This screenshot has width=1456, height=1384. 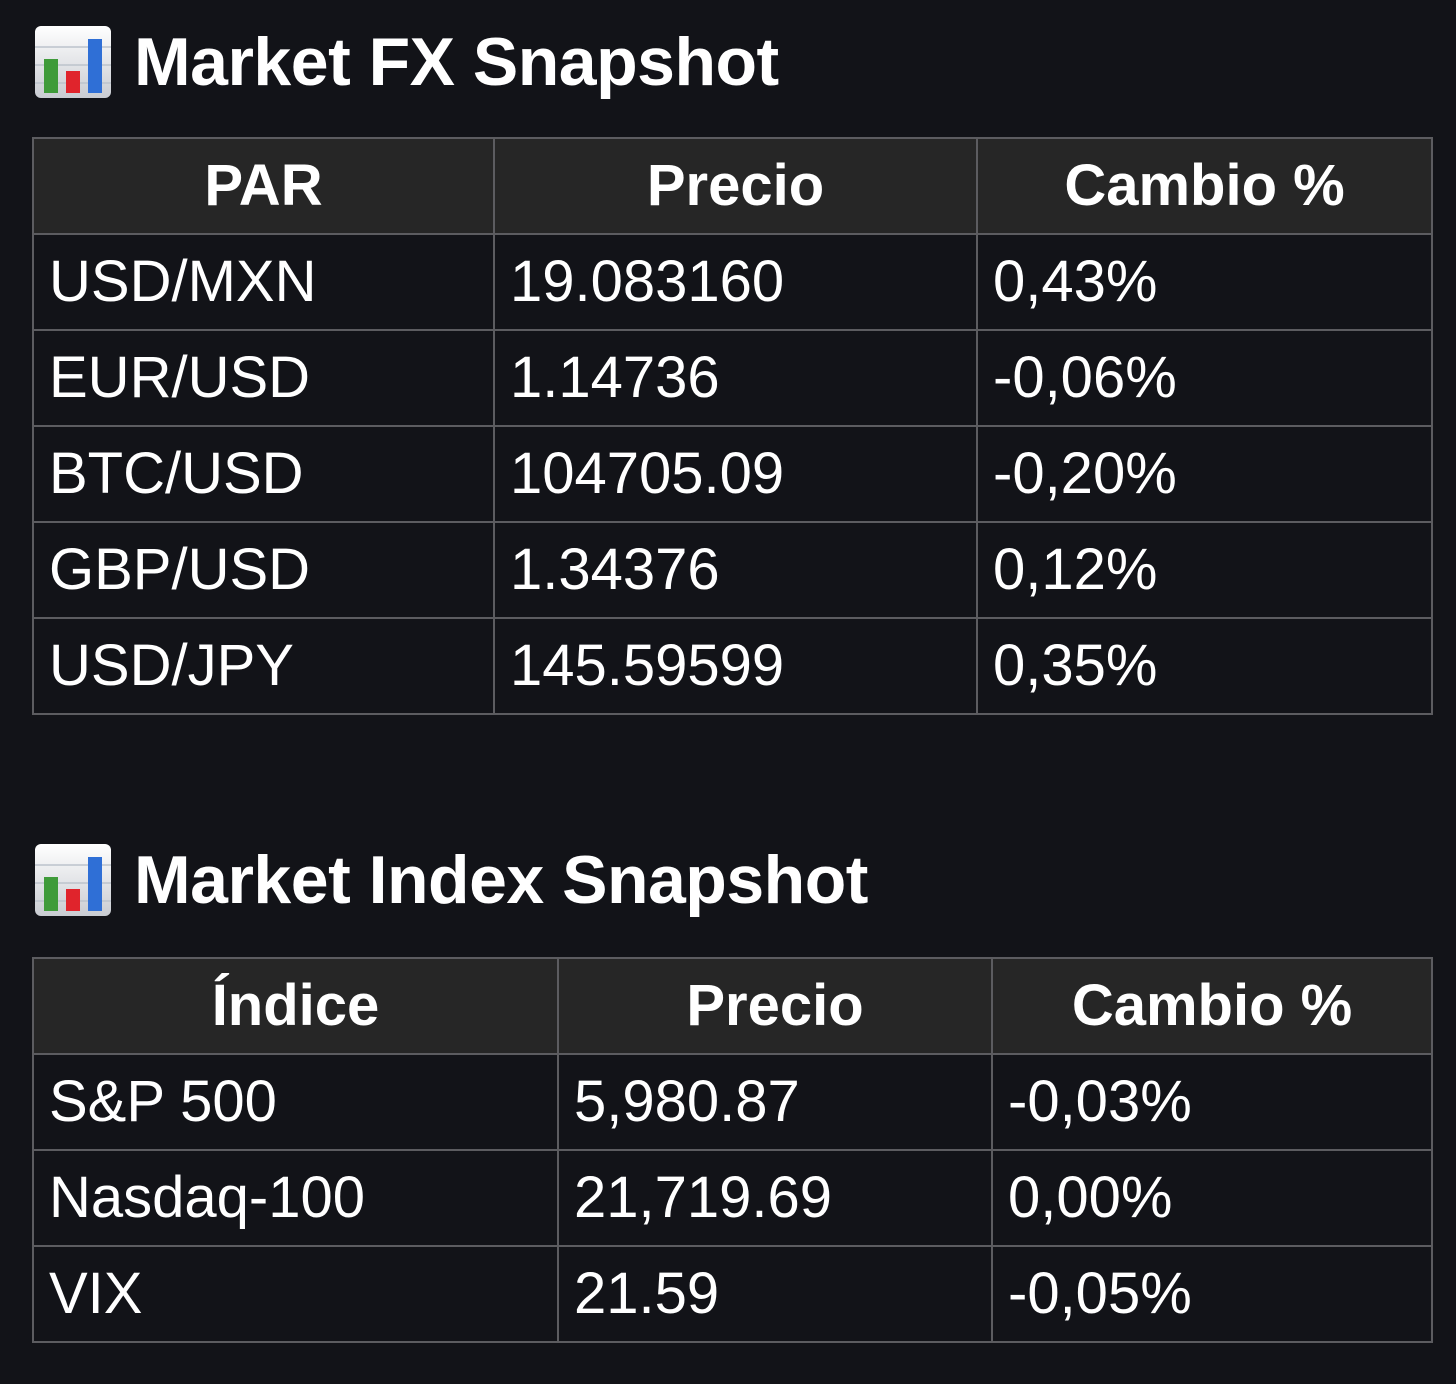 I want to click on table-row: USD/MXN 19.083160 0,43%, so click(x=732, y=282).